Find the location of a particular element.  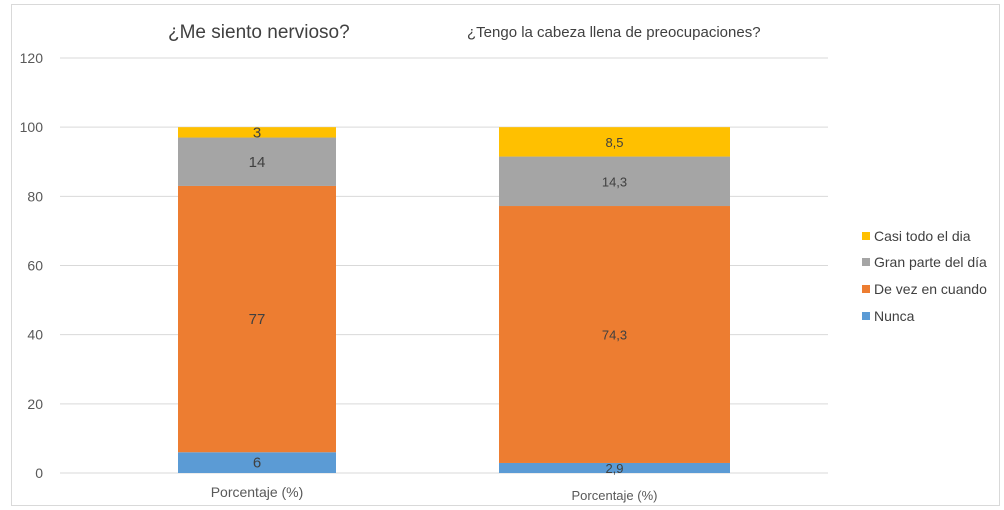

y-tick-label: 80 is located at coordinates (35, 196).